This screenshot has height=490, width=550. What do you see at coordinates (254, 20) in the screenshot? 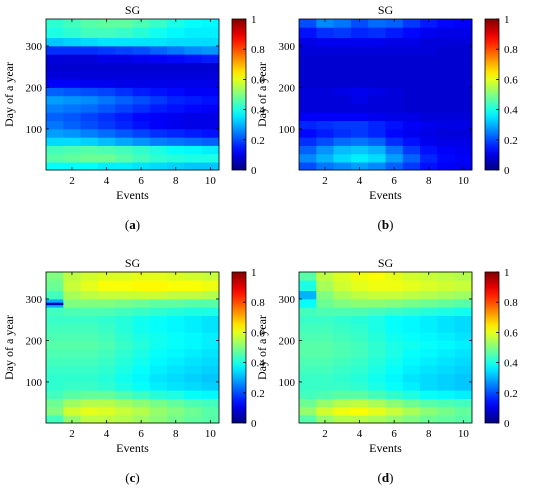
I see `colorbar-tick-label: 1` at bounding box center [254, 20].